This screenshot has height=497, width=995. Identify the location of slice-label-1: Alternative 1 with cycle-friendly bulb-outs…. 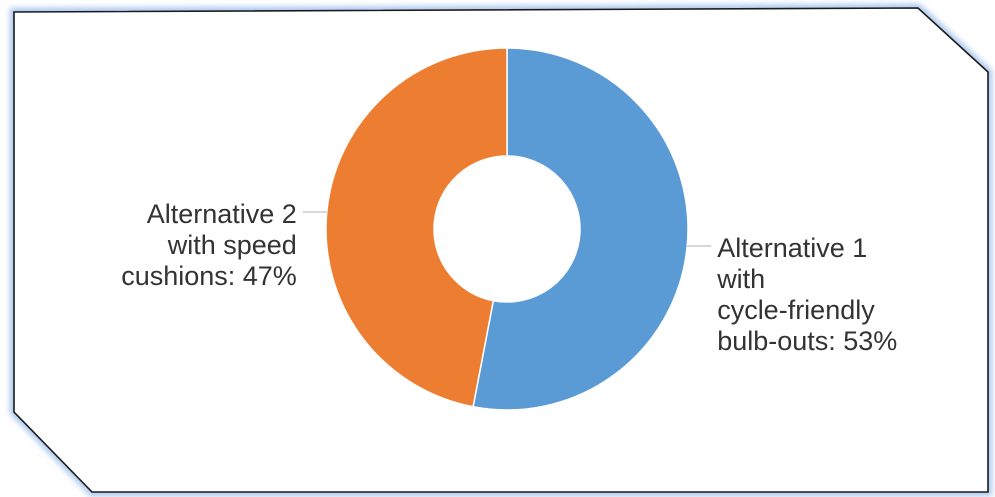
(806, 294).